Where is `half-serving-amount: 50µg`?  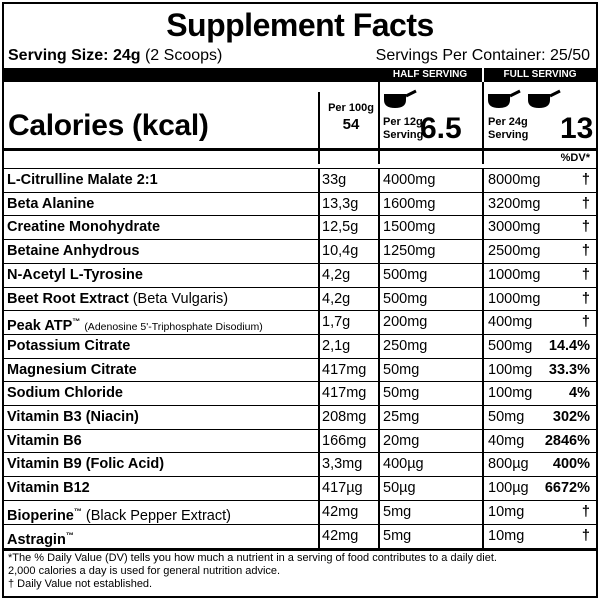 half-serving-amount: 50µg is located at coordinates (399, 488).